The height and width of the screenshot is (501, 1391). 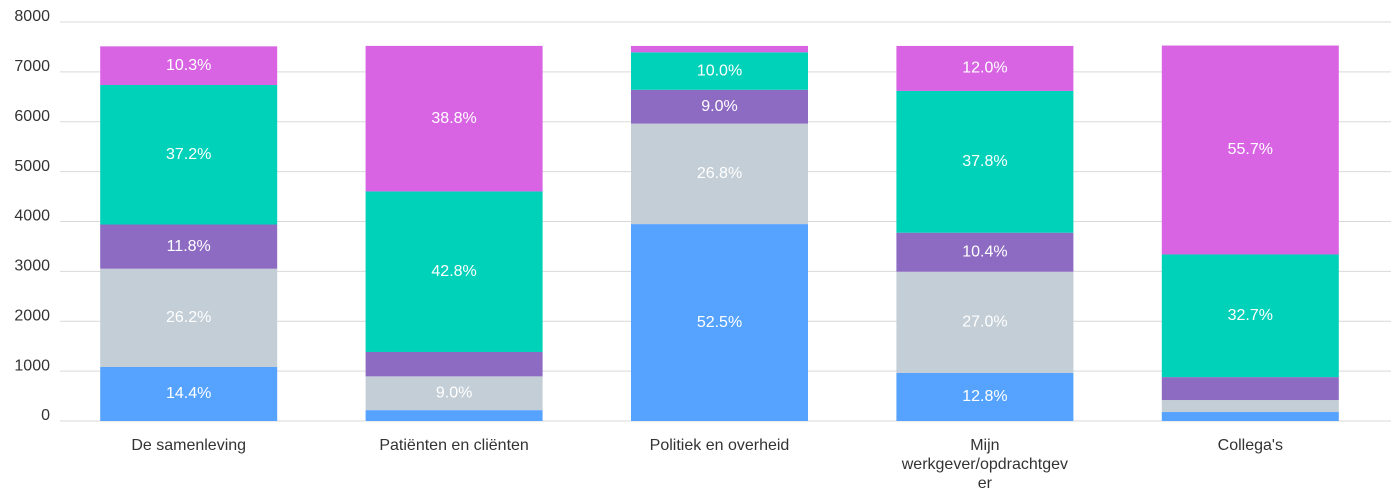 I want to click on data-label: 12.0%, so click(x=984, y=68).